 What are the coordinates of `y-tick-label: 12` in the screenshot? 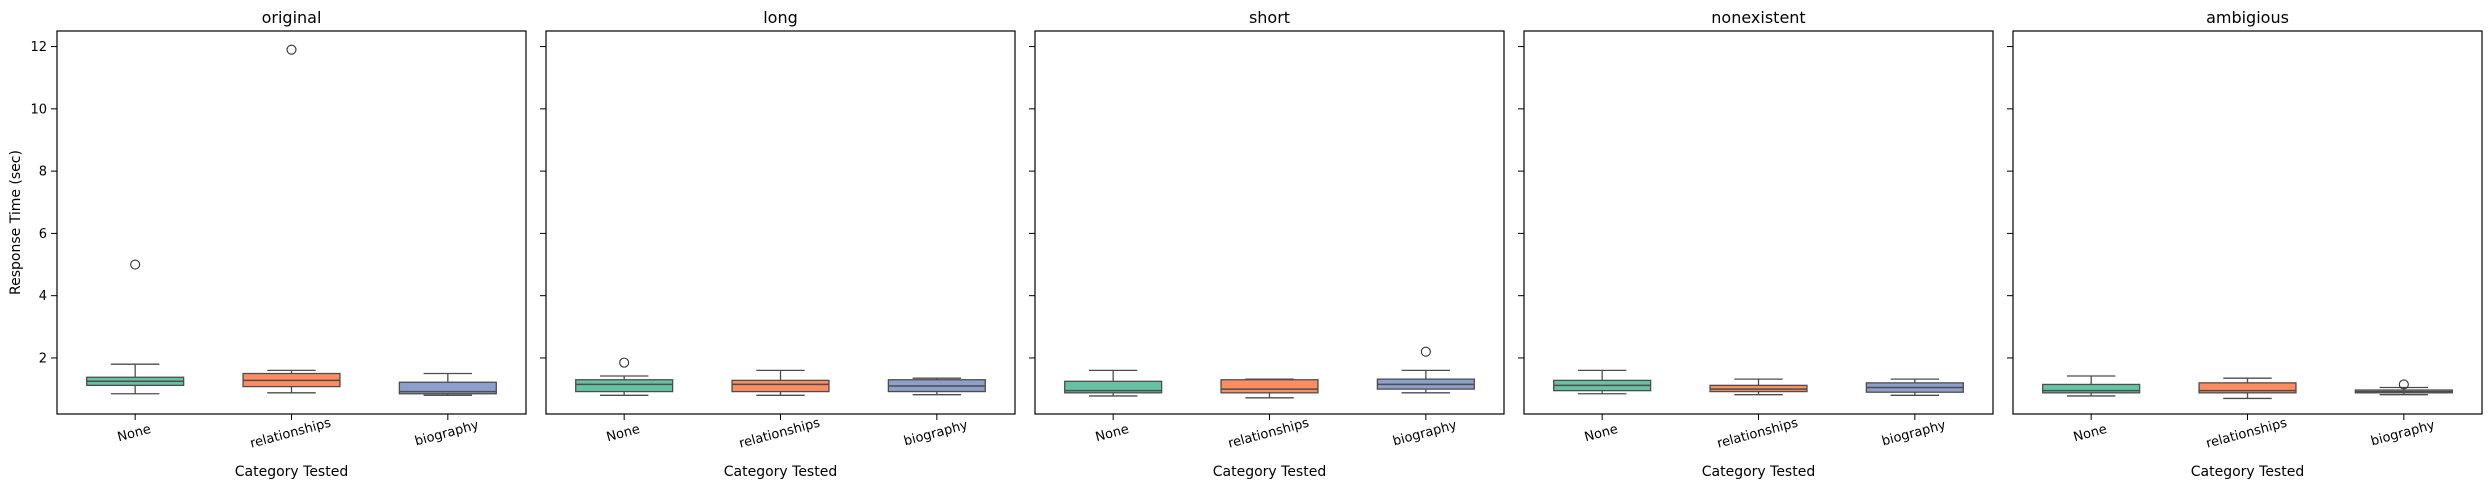 It's located at (38, 47).